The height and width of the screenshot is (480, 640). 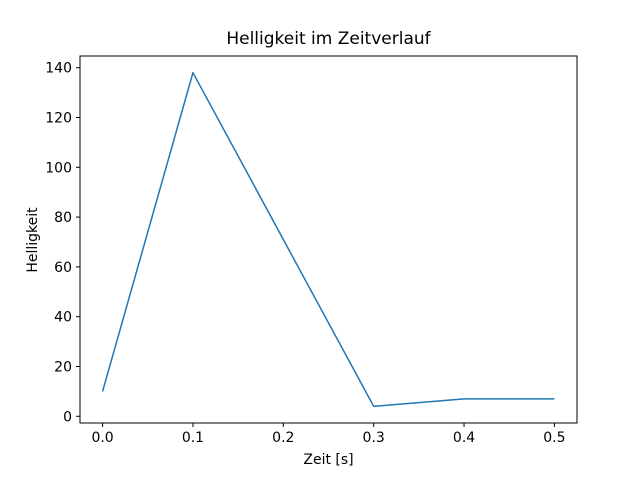 I want to click on y-tick-label: 60, so click(x=63, y=268).